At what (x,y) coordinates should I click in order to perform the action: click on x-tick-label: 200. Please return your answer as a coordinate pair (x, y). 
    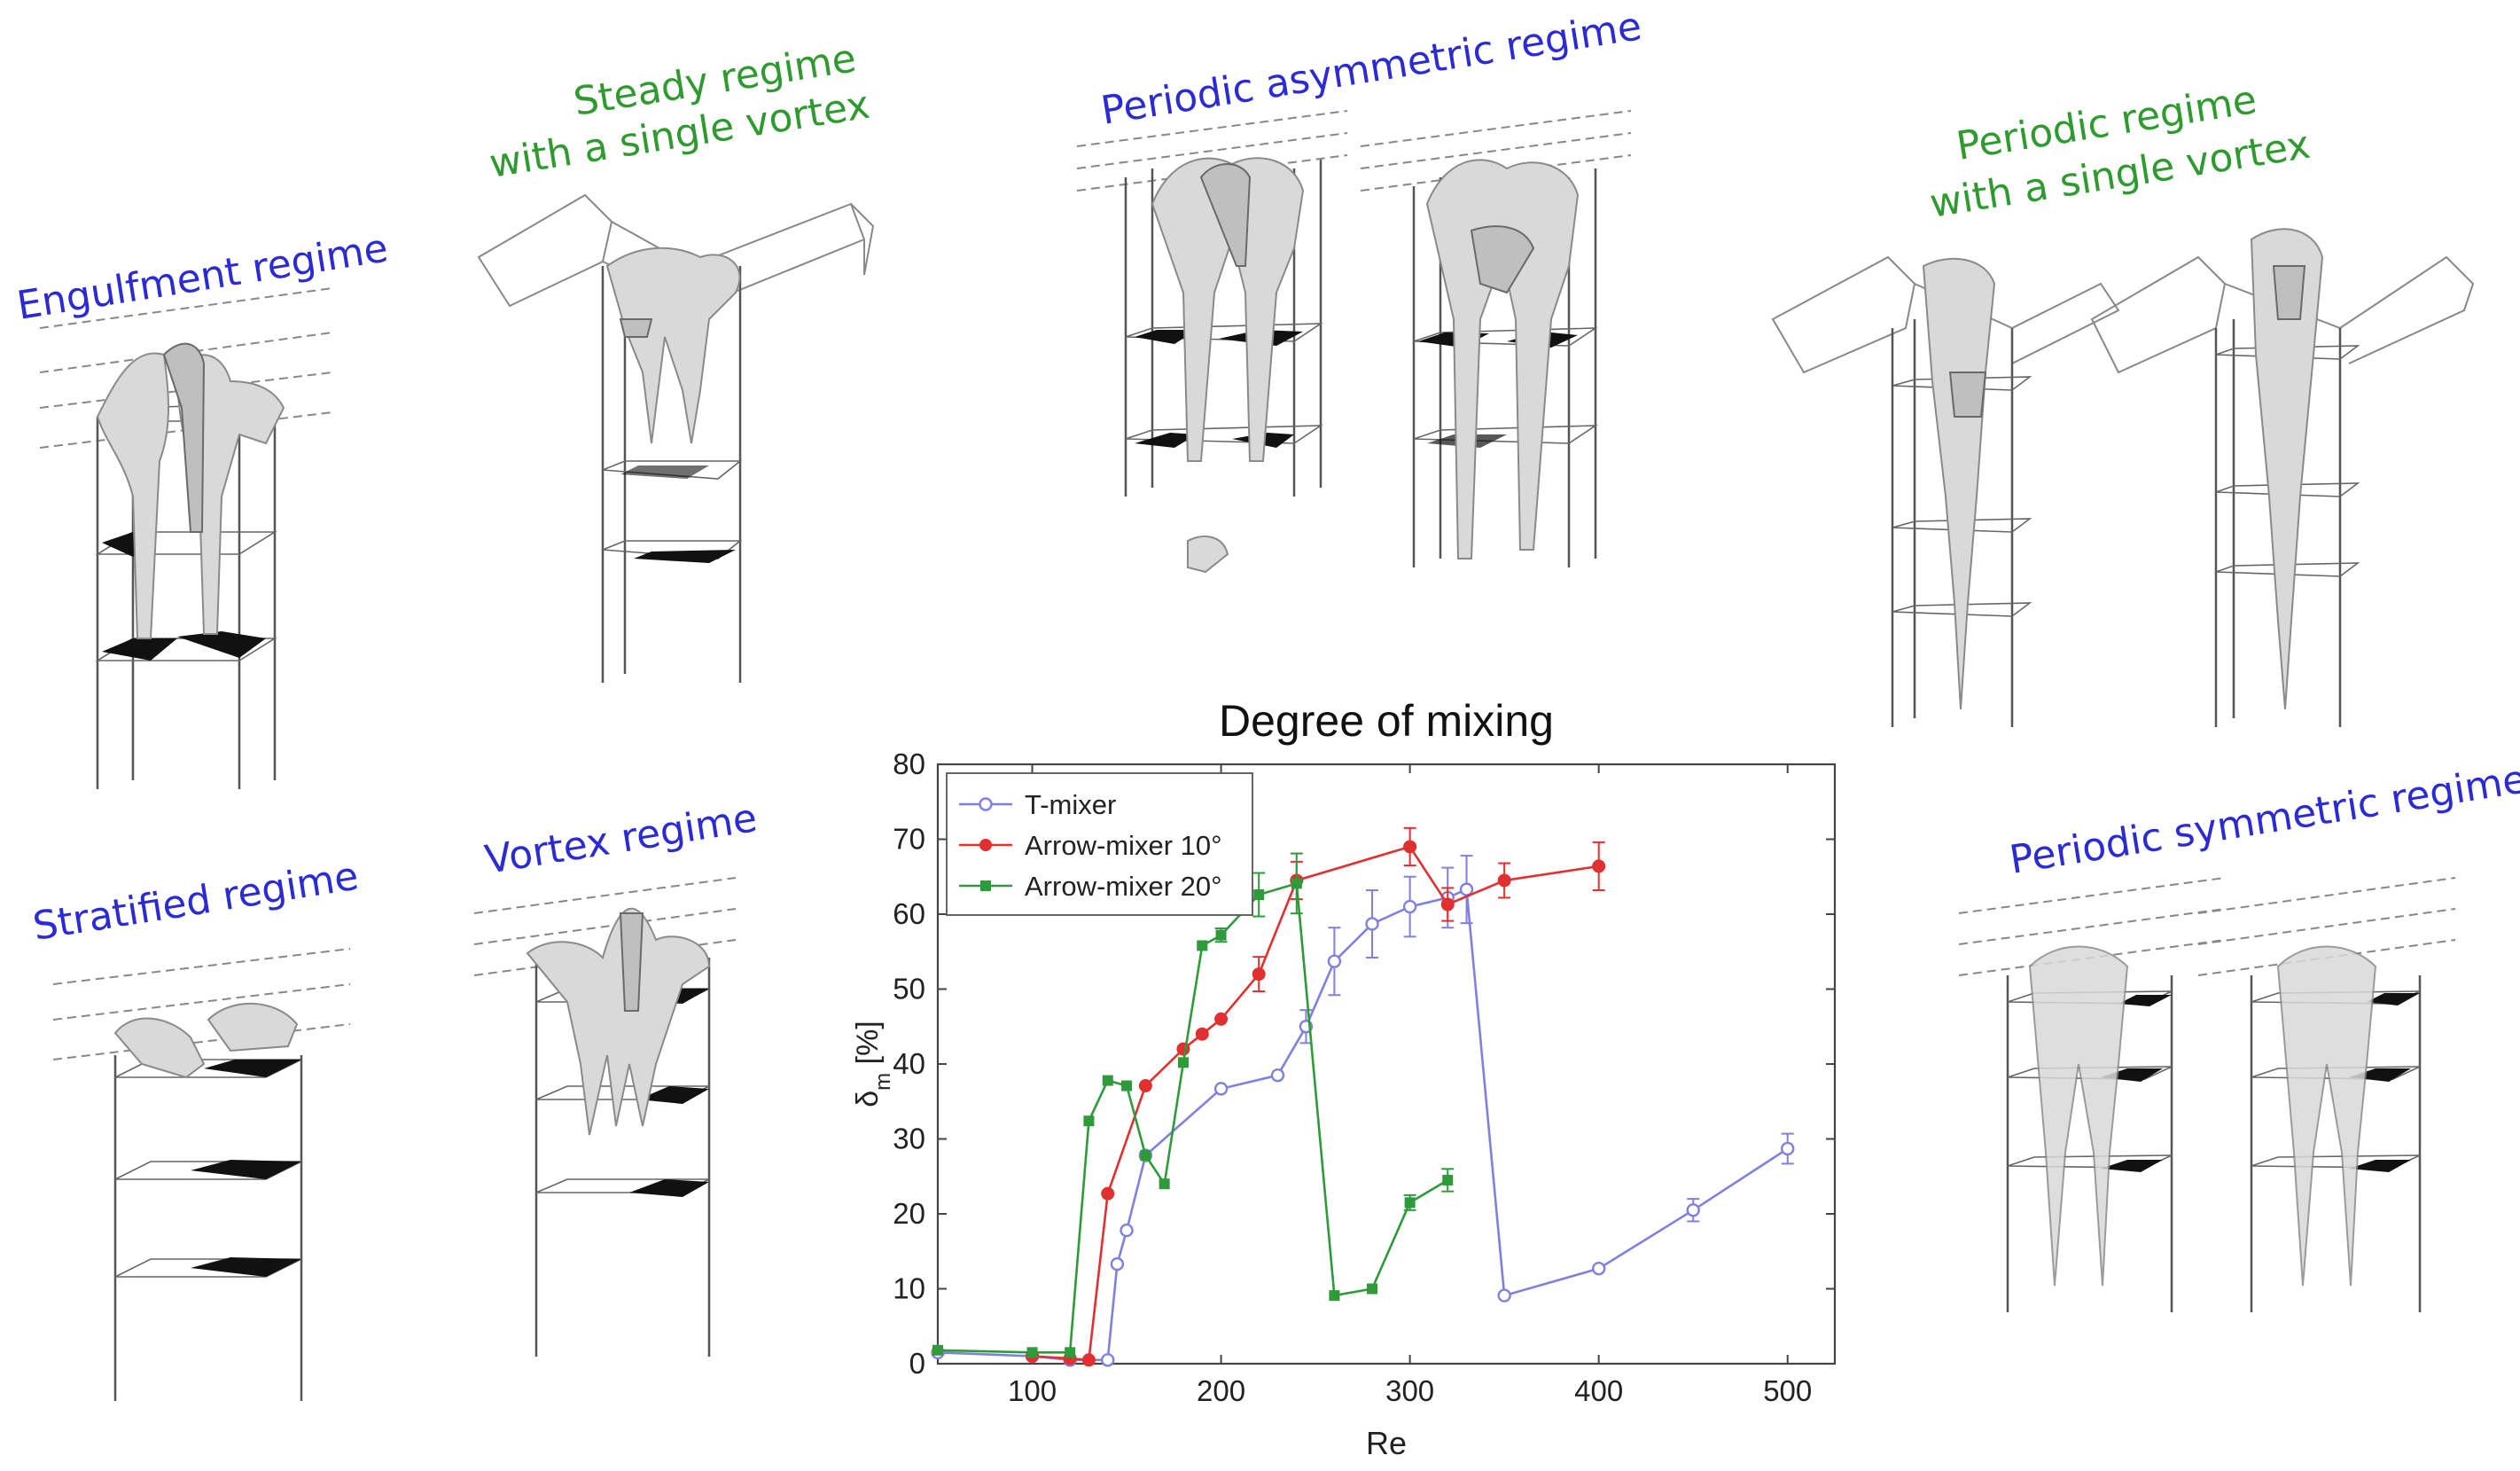
    Looking at the image, I should click on (1221, 1390).